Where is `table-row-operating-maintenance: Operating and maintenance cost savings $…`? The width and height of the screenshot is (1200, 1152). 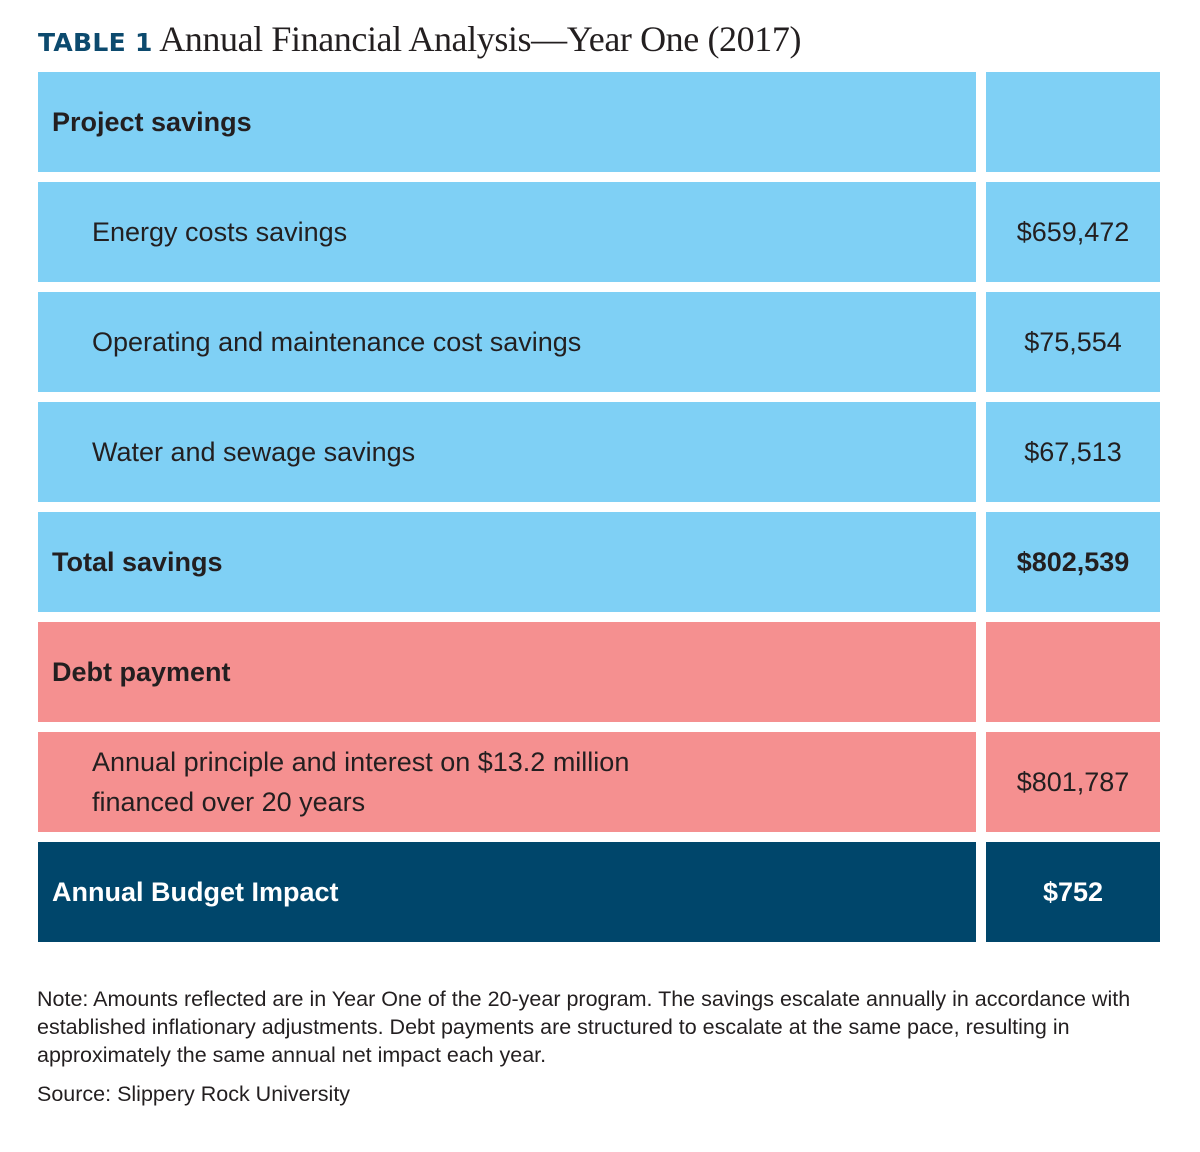
table-row-operating-maintenance: Operating and maintenance cost savings $… is located at coordinates (599, 342).